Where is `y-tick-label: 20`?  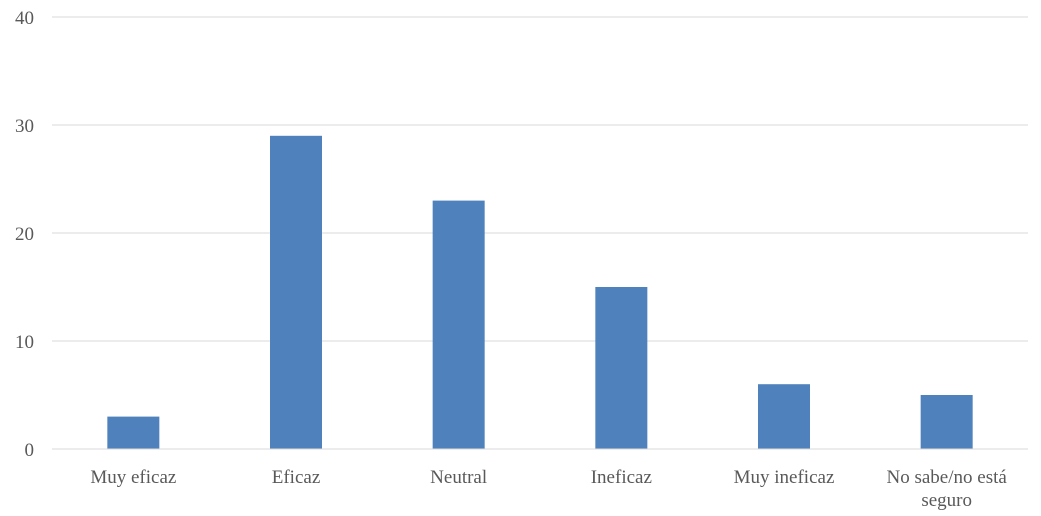 y-tick-label: 20 is located at coordinates (24, 234).